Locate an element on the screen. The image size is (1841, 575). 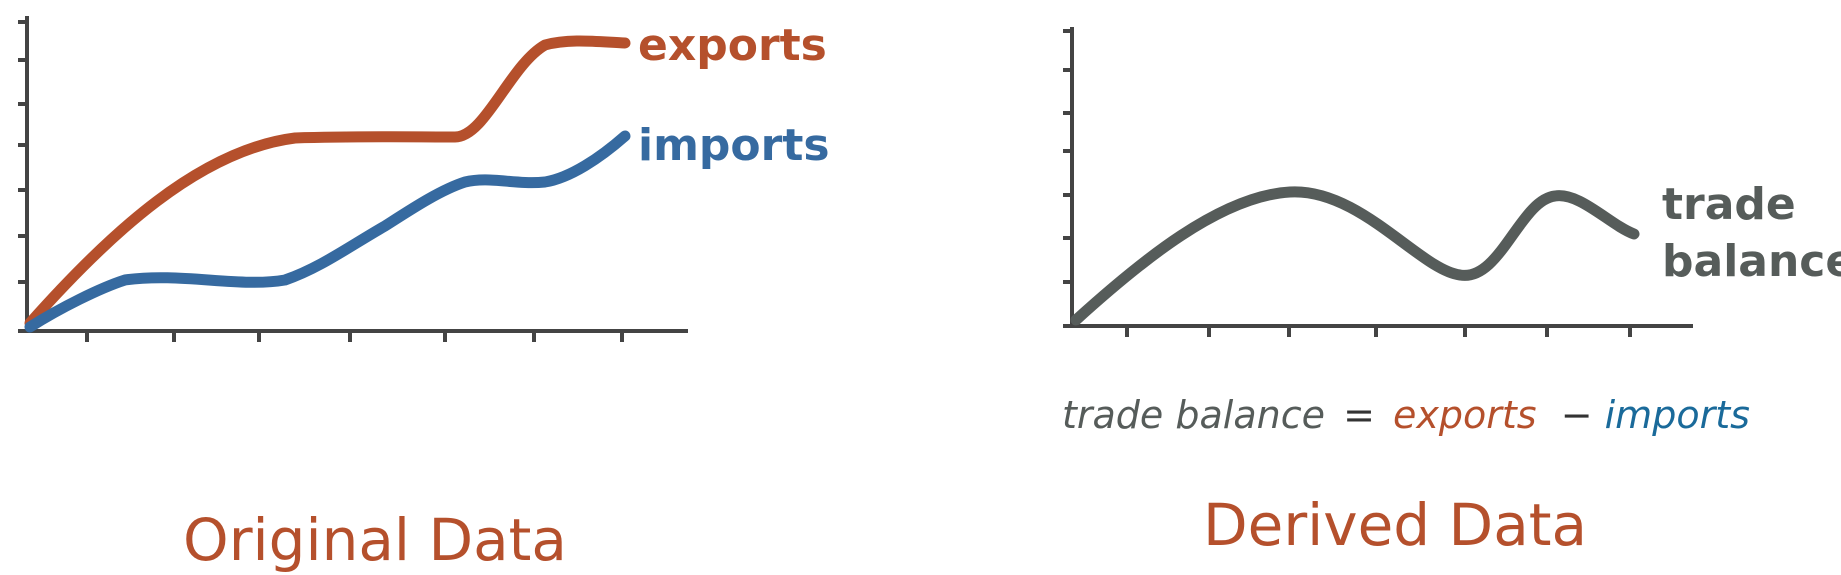
trade-balance-formula: trade balance = exports − imports is located at coordinates (1406, 415).